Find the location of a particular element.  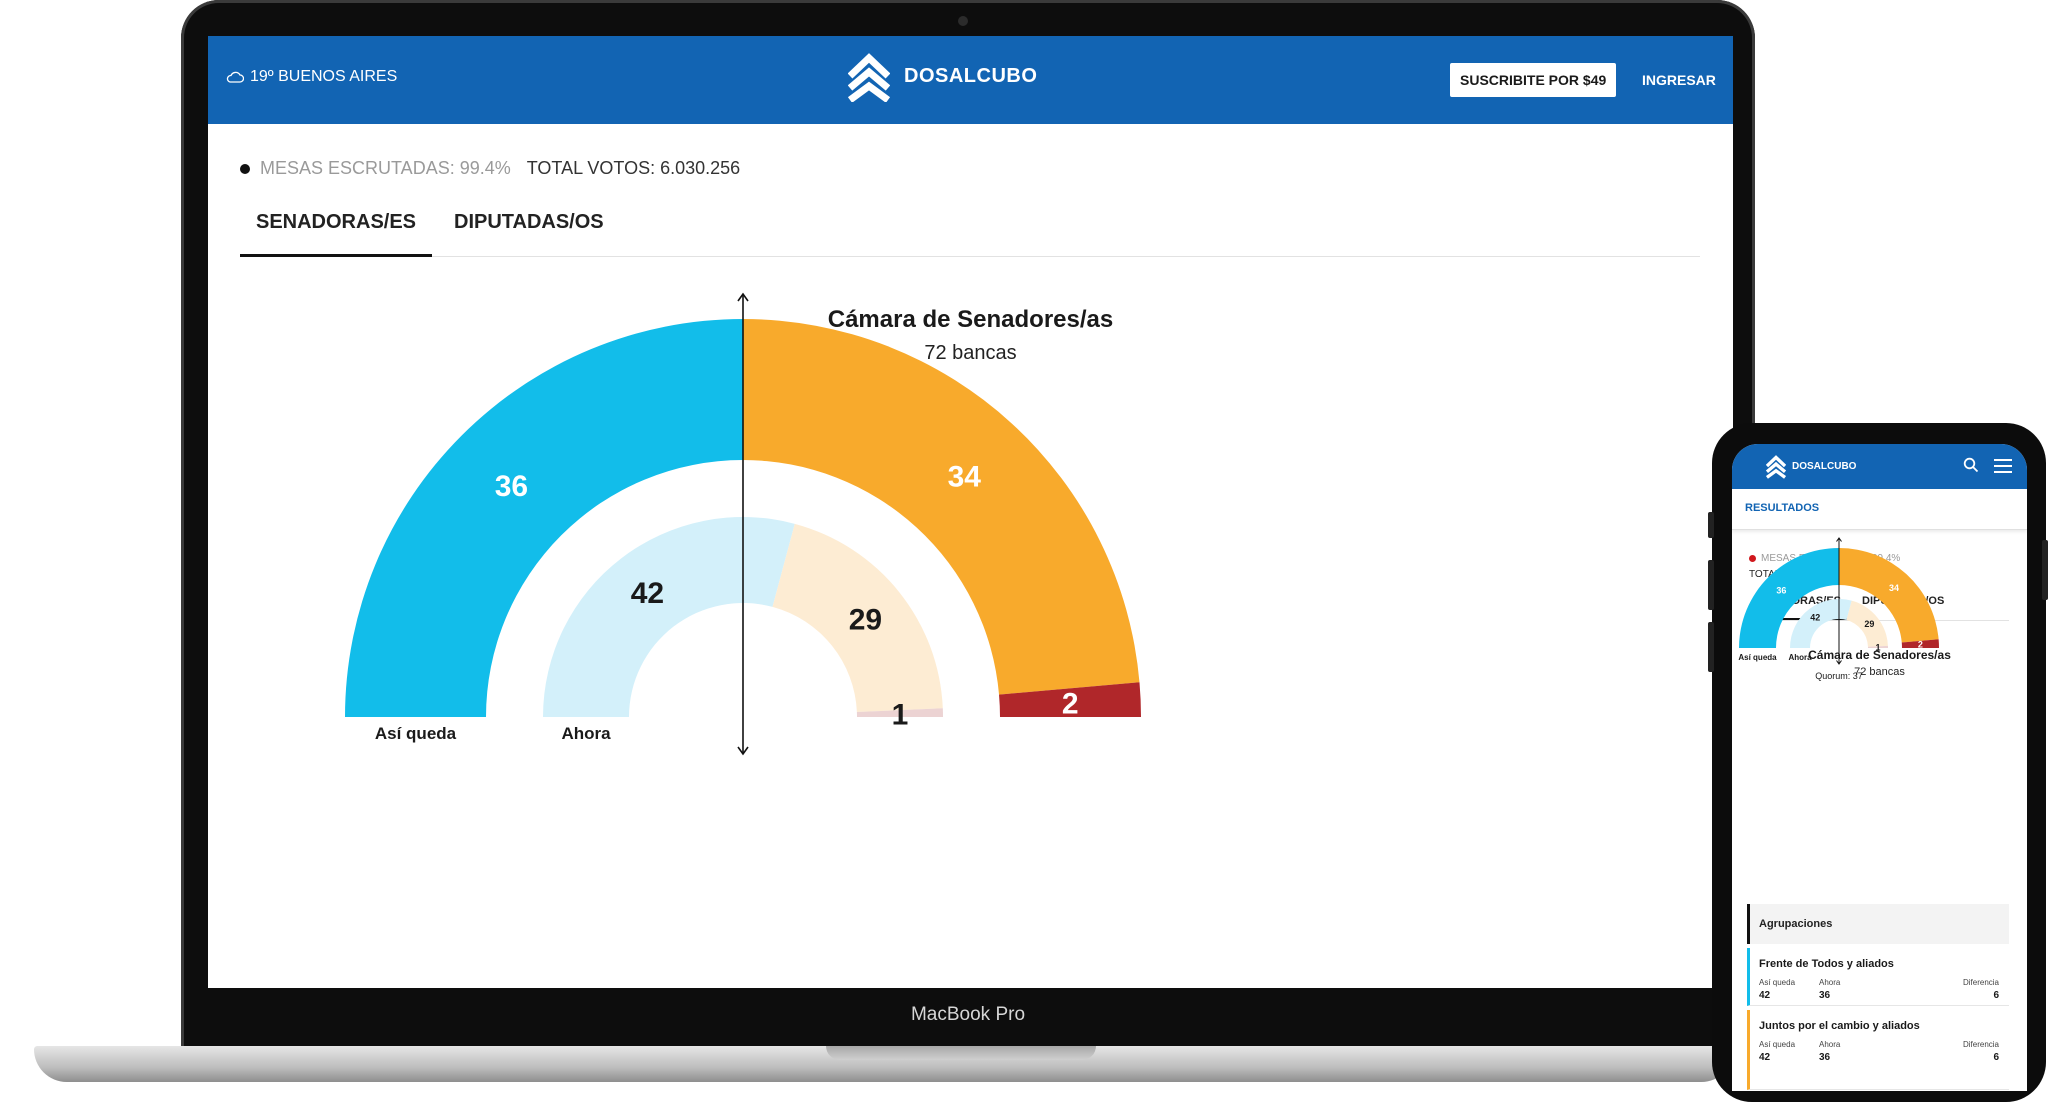

mobile-header: DOSALCUBO is located at coordinates (1879, 466).